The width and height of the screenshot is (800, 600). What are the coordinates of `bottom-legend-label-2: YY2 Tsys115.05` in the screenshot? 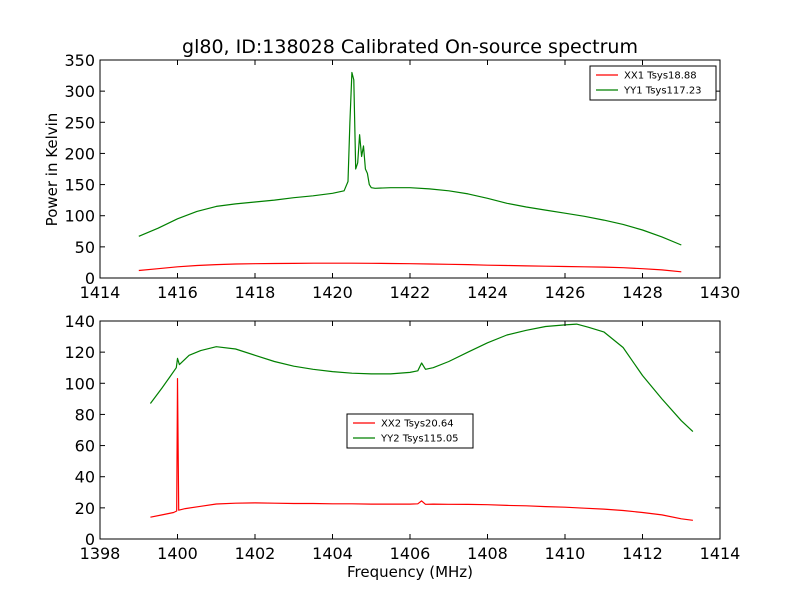 It's located at (419, 439).